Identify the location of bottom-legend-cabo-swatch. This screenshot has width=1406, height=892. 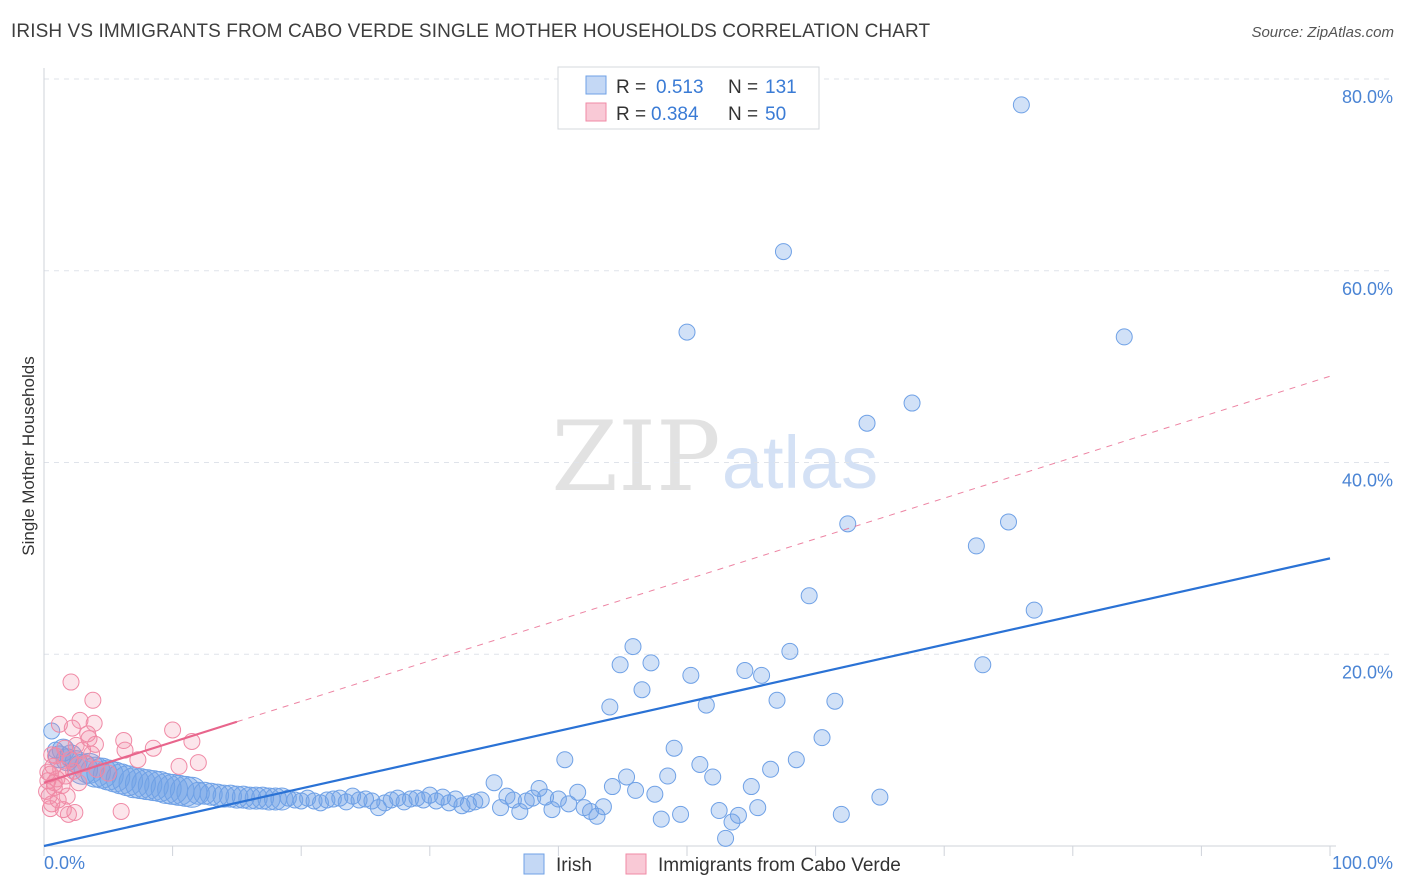
(636, 864).